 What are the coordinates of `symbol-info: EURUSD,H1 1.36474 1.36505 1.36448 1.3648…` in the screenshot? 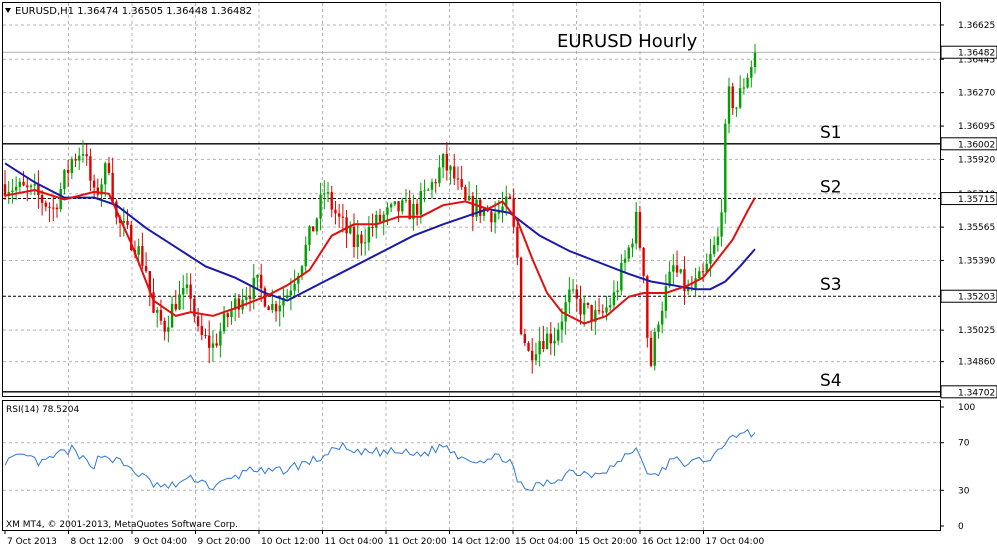 It's located at (133, 11).